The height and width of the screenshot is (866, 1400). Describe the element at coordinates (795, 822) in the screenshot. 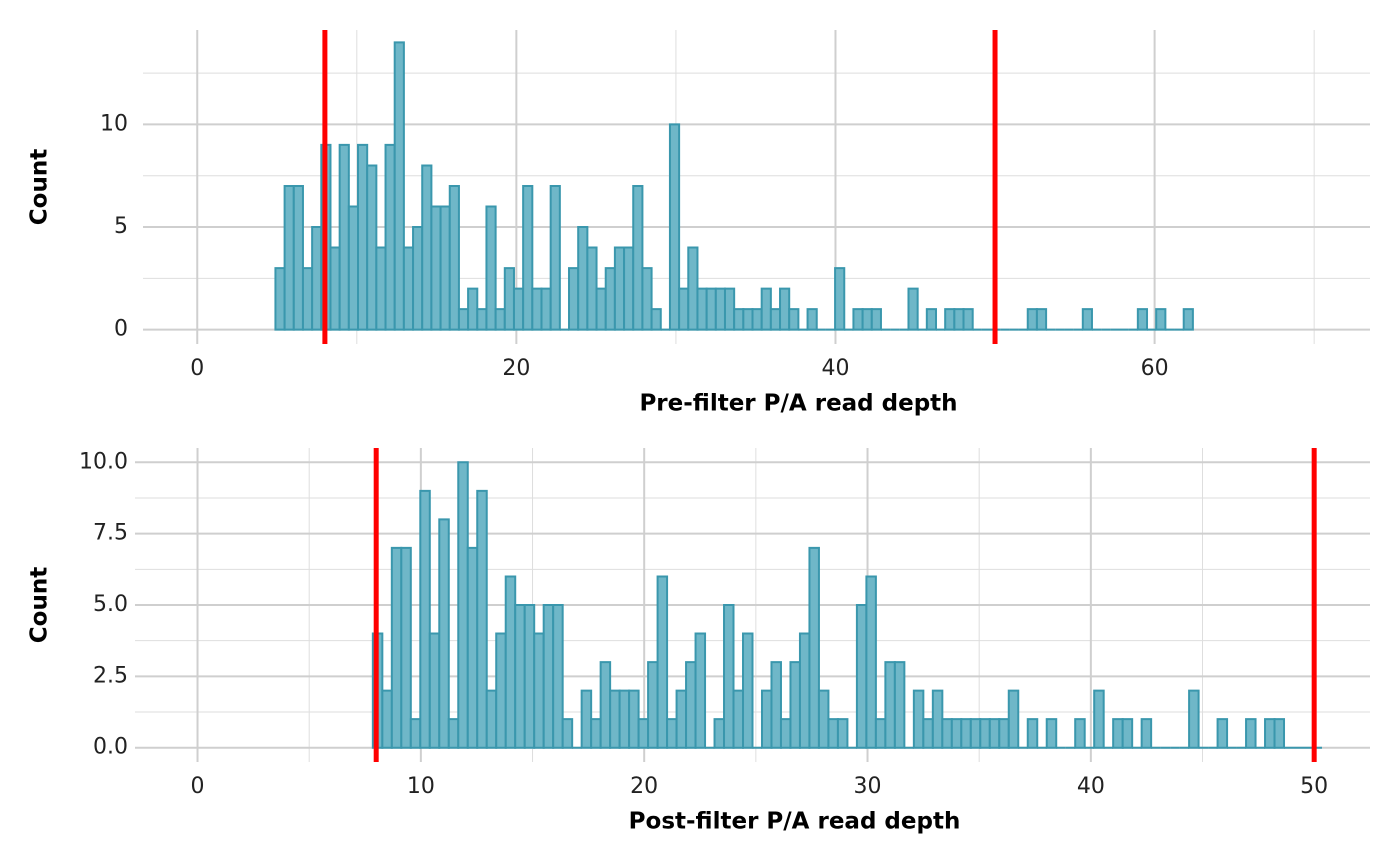

I see `x-axis-title: Post-filter P/A read depth` at that location.